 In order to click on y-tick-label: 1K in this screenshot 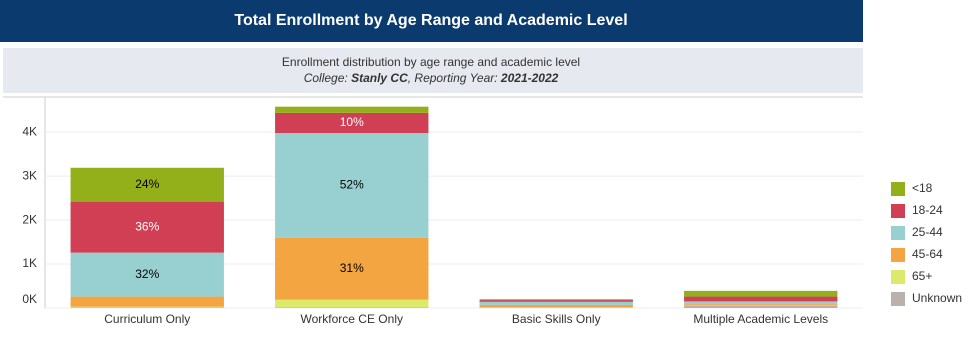, I will do `click(29, 263)`.